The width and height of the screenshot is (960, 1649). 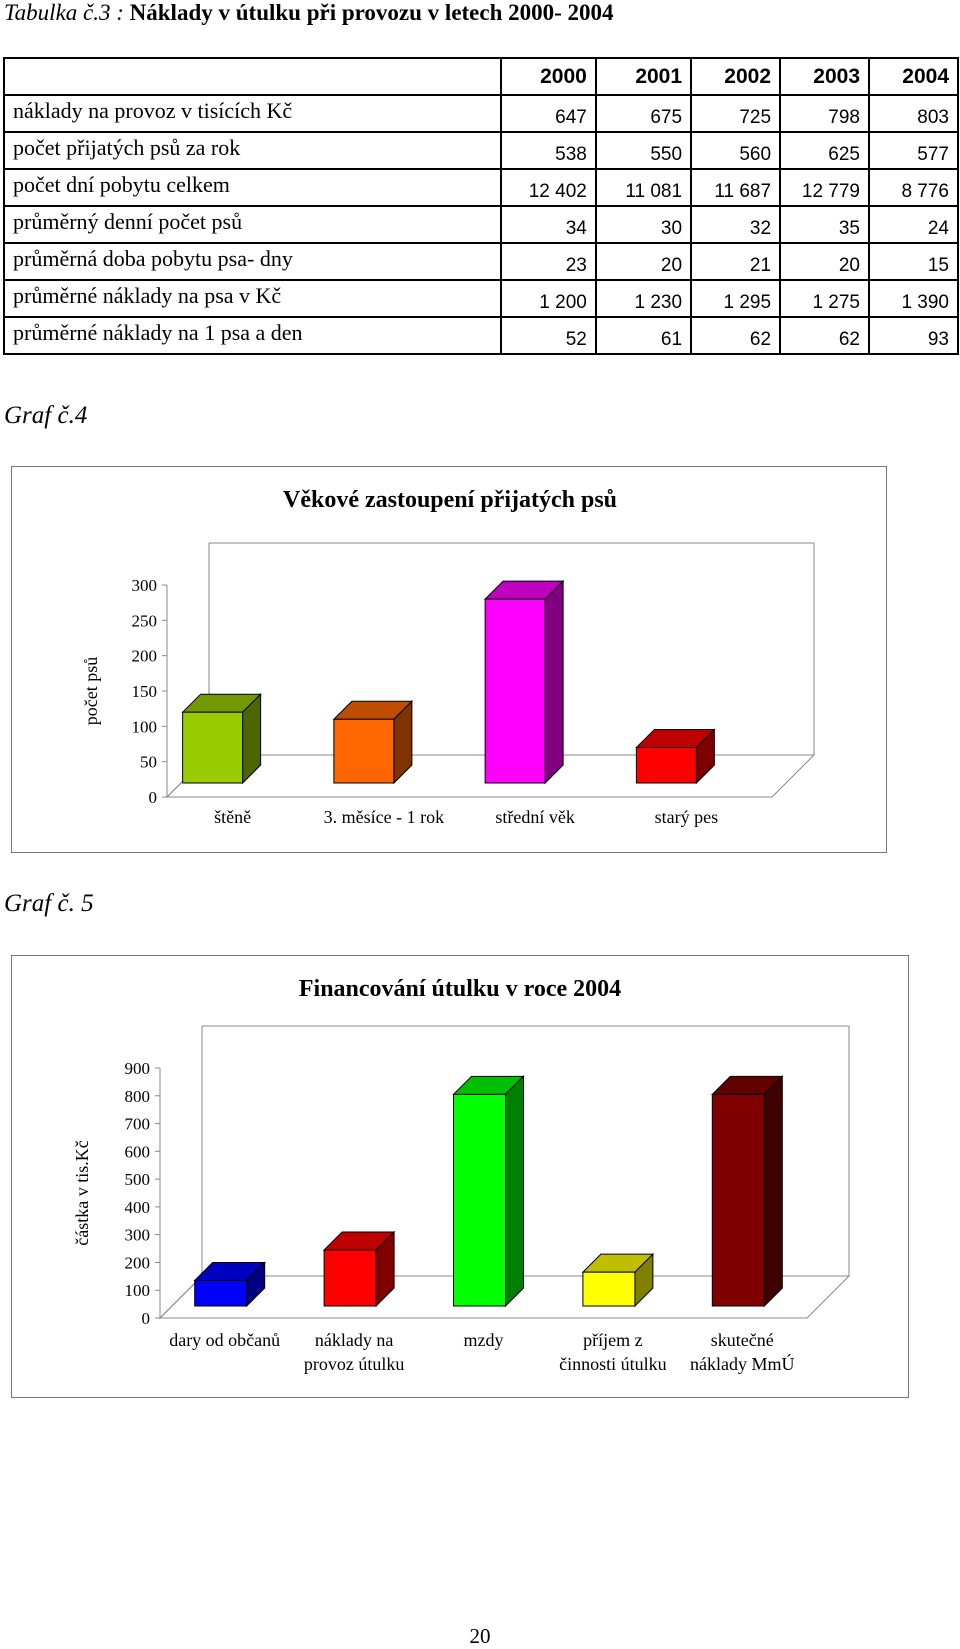 I want to click on table-cell: 35, so click(x=824, y=224).